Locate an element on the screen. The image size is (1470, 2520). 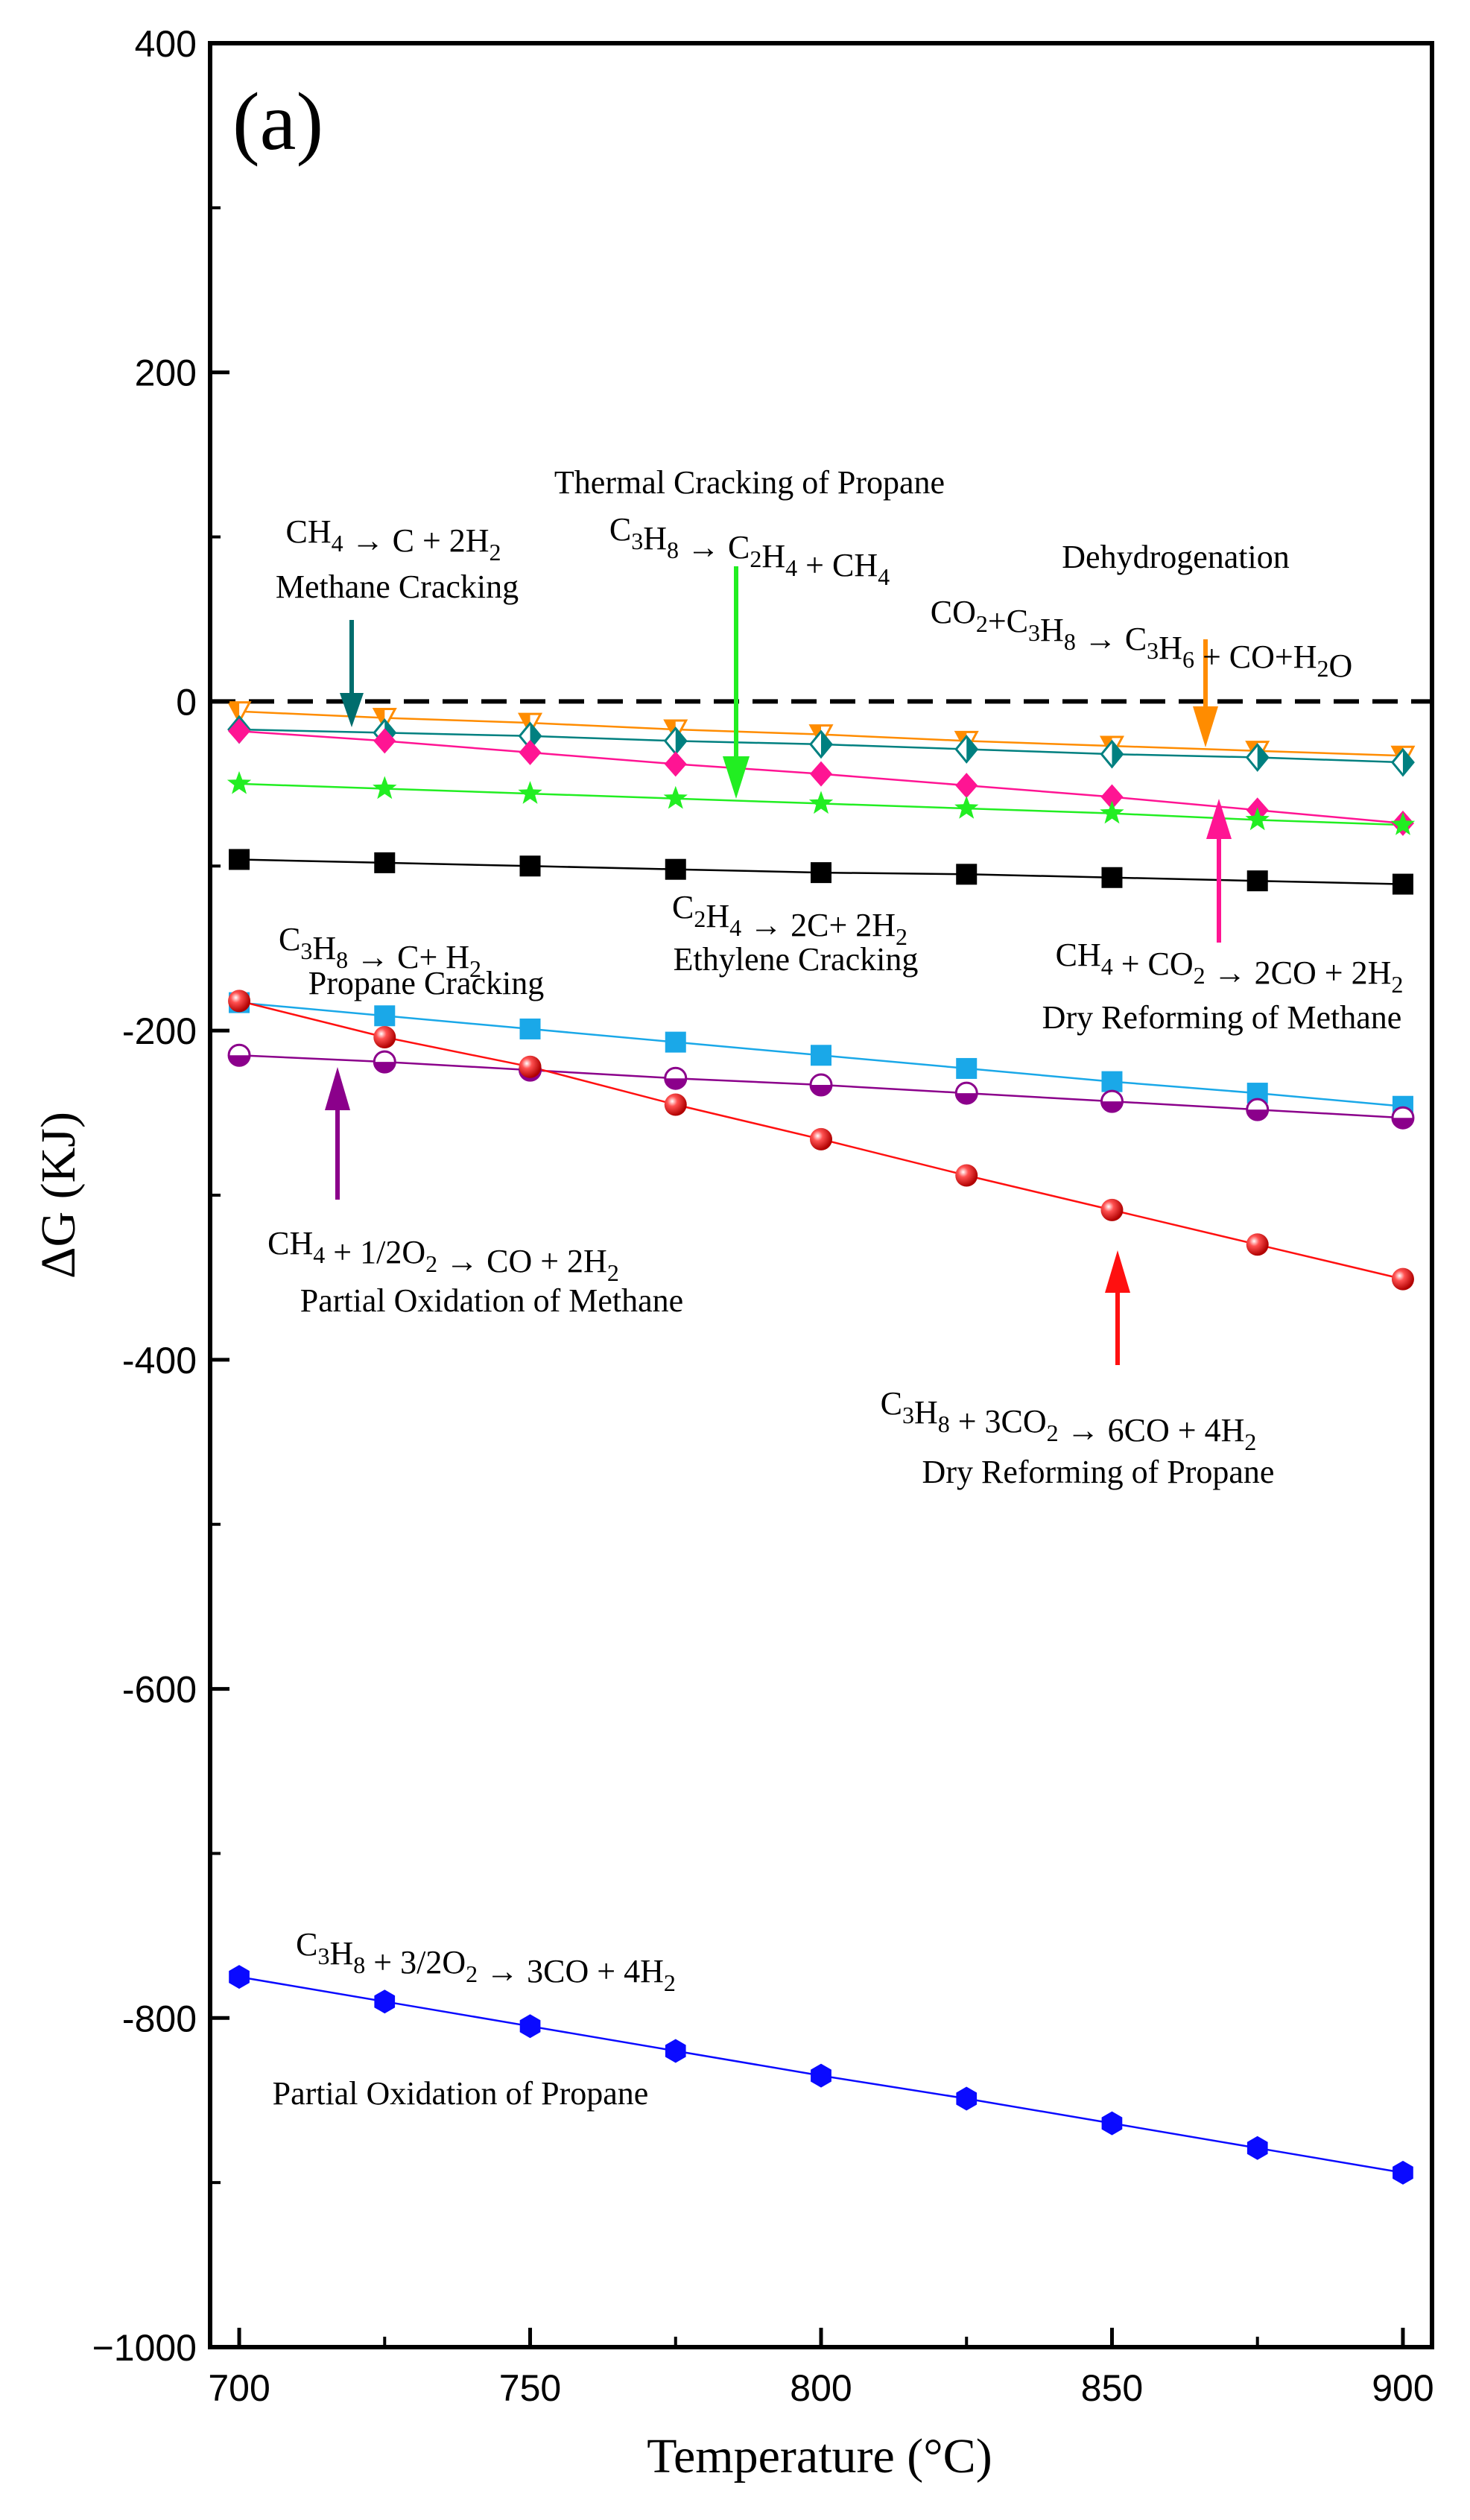
y-tick-label: 200 is located at coordinates (166, 373).